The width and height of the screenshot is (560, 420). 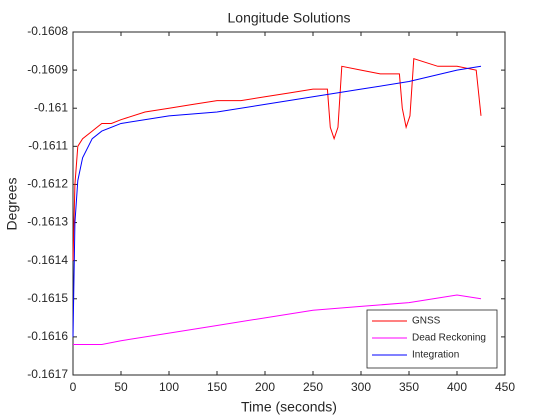 What do you see at coordinates (47, 298) in the screenshot?
I see `y-tick-label: -0.1615` at bounding box center [47, 298].